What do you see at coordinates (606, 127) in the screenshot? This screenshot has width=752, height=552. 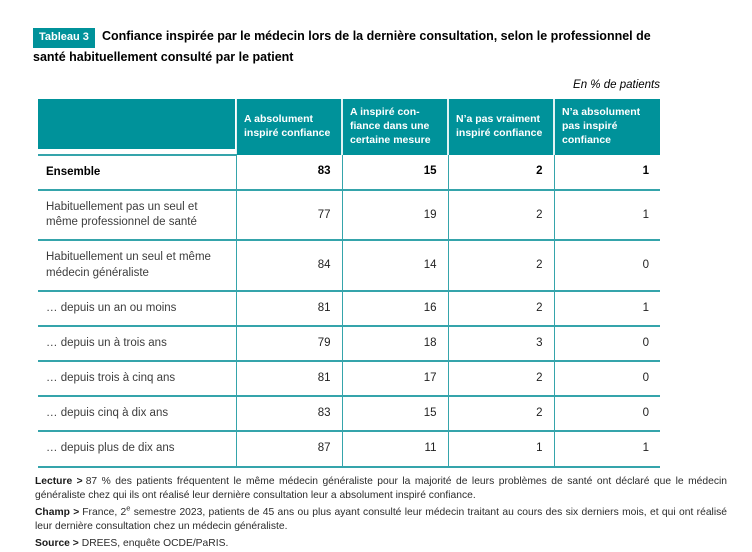 I see `column-header: N’a absolument pas inspiré confiance` at bounding box center [606, 127].